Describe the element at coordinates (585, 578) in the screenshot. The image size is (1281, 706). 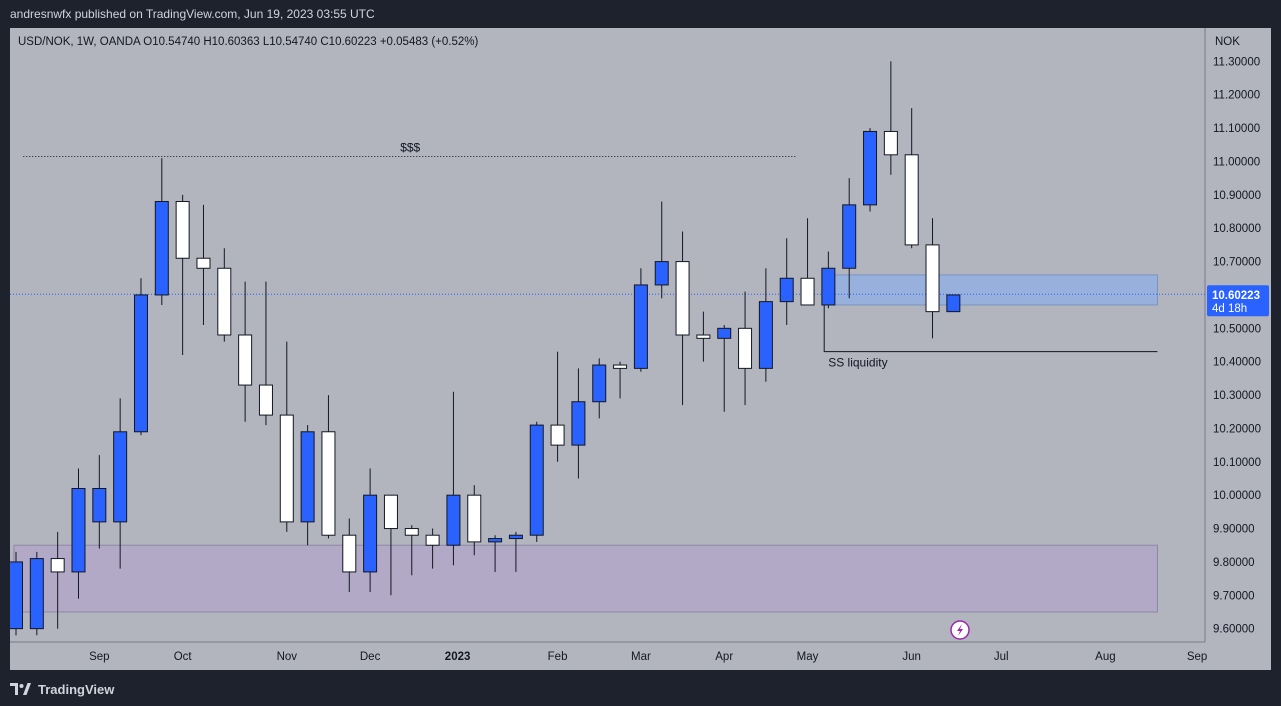
I see `demand-zone` at that location.